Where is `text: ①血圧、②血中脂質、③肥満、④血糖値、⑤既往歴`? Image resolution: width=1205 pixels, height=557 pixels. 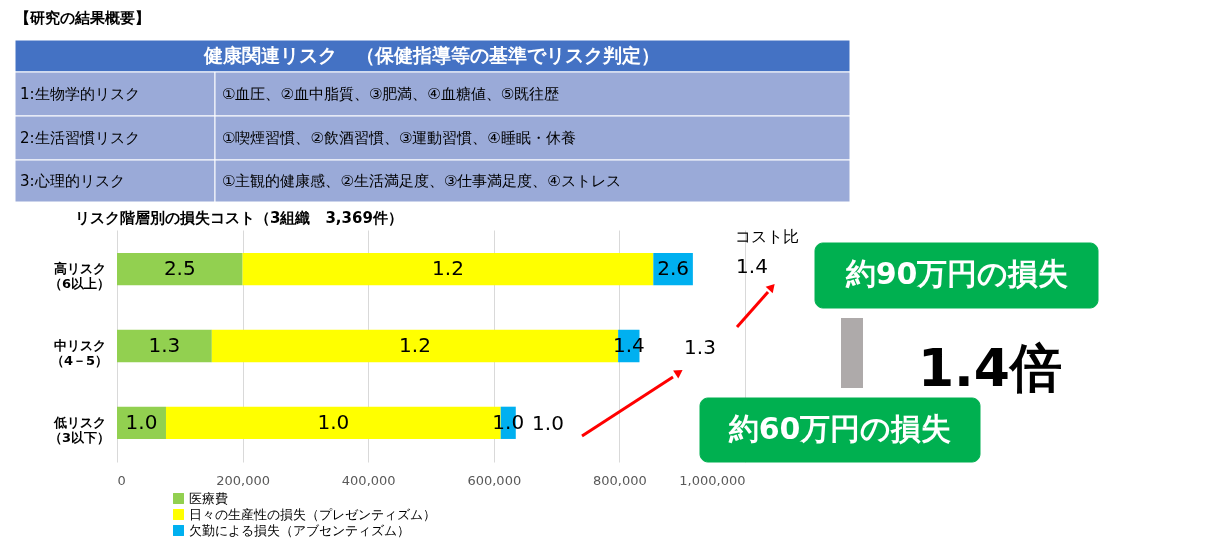
text: ①血圧、②血中脂質、③肥満、④血糖値、⑤既往歴 is located at coordinates (391, 94).